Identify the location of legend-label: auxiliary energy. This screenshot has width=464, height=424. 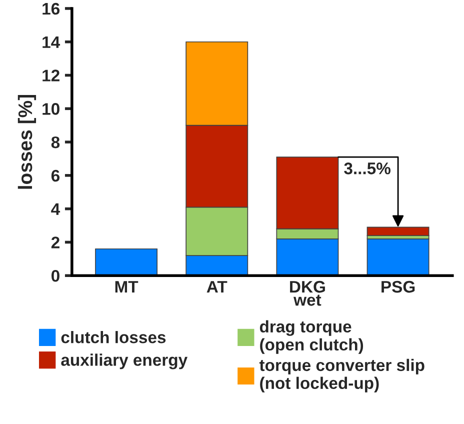
(124, 362).